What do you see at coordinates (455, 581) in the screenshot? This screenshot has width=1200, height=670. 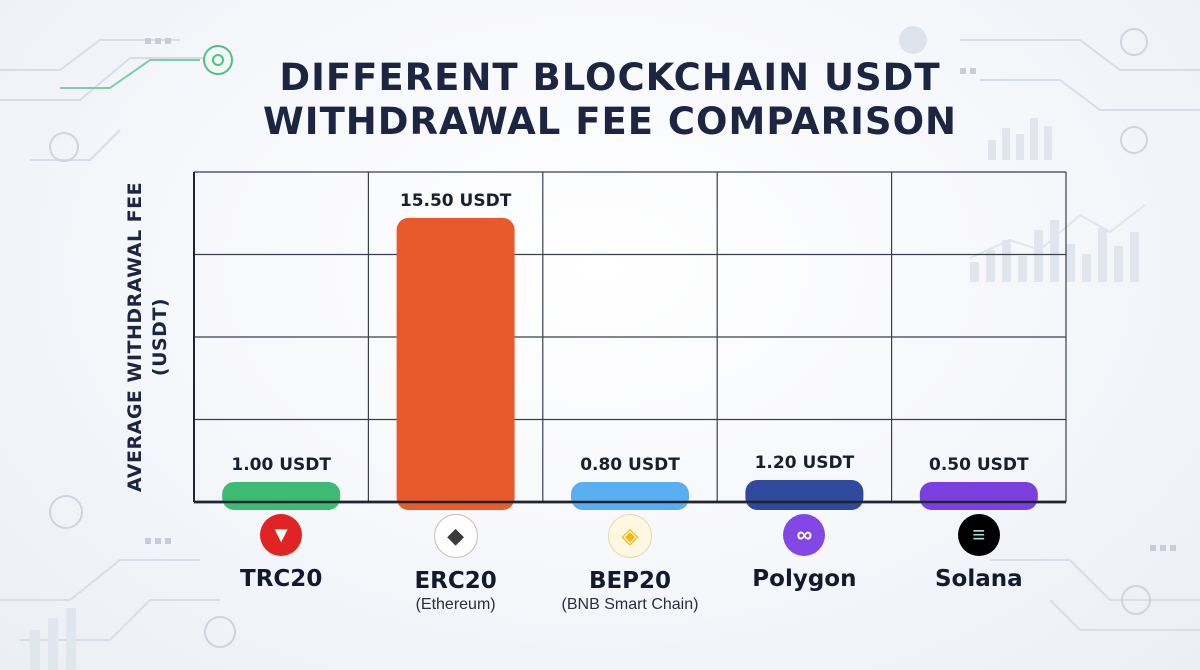 I see `category-label: ERC20` at bounding box center [455, 581].